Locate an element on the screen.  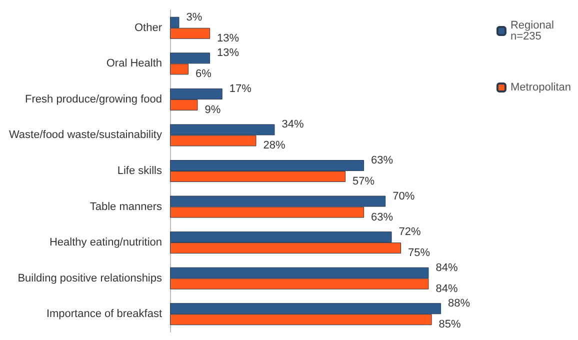
data-label: 72% is located at coordinates (409, 232).